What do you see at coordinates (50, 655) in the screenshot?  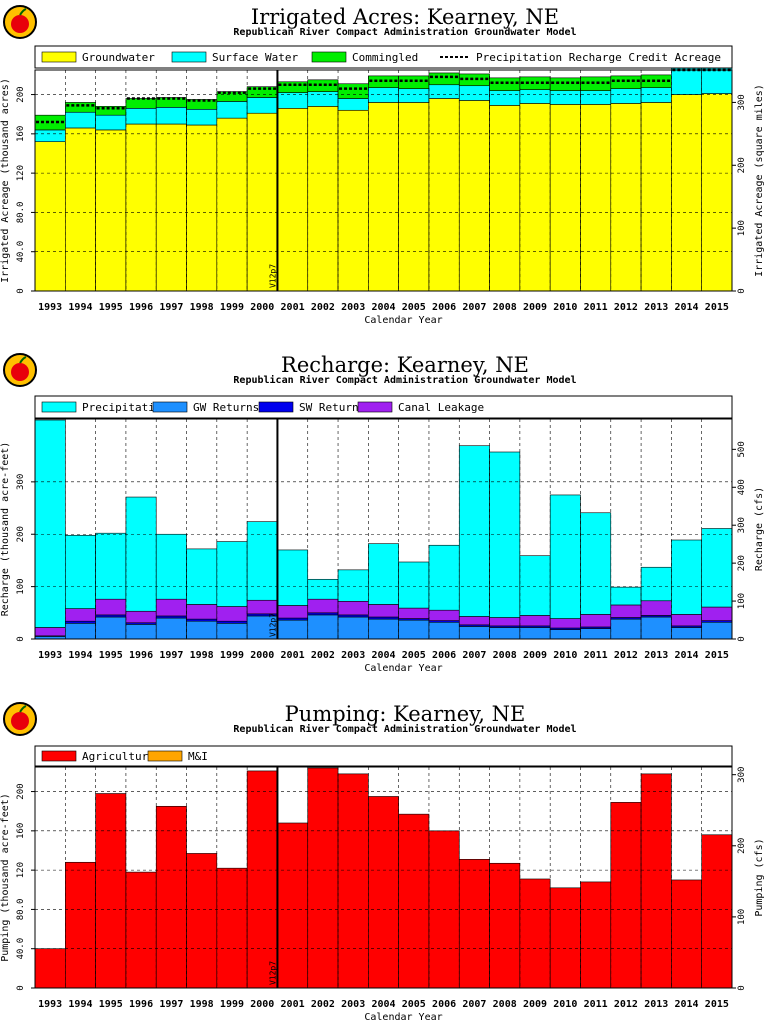 I see `x-tick-label: 1993` at bounding box center [50, 655].